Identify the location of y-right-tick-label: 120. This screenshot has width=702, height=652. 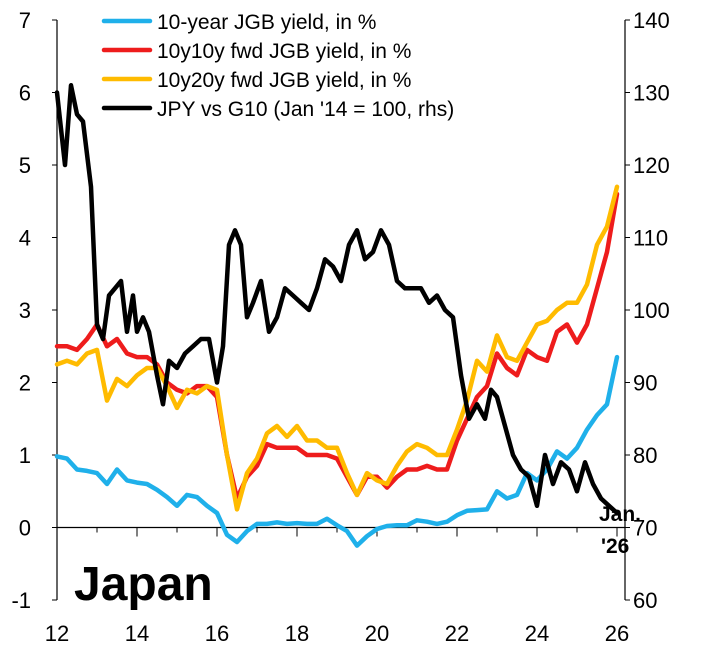
(651, 165).